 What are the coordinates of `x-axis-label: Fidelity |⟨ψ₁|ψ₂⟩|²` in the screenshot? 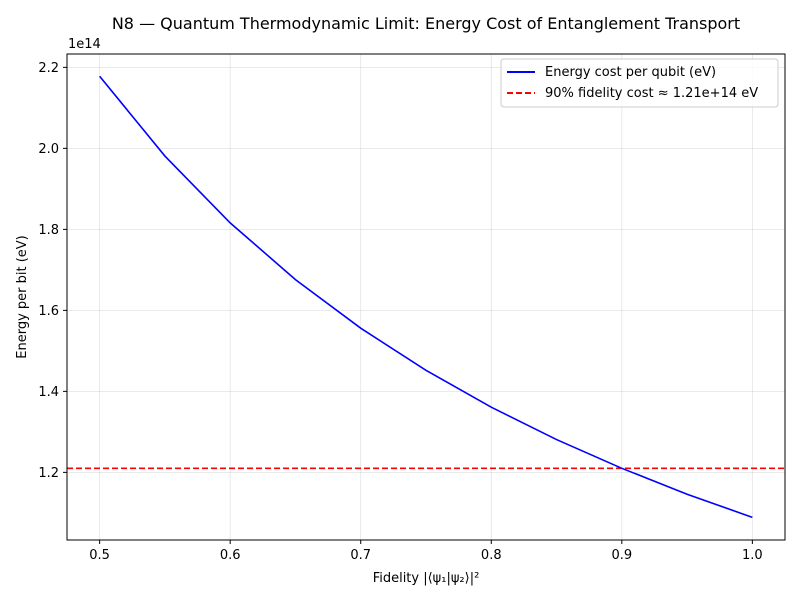 It's located at (426, 578).